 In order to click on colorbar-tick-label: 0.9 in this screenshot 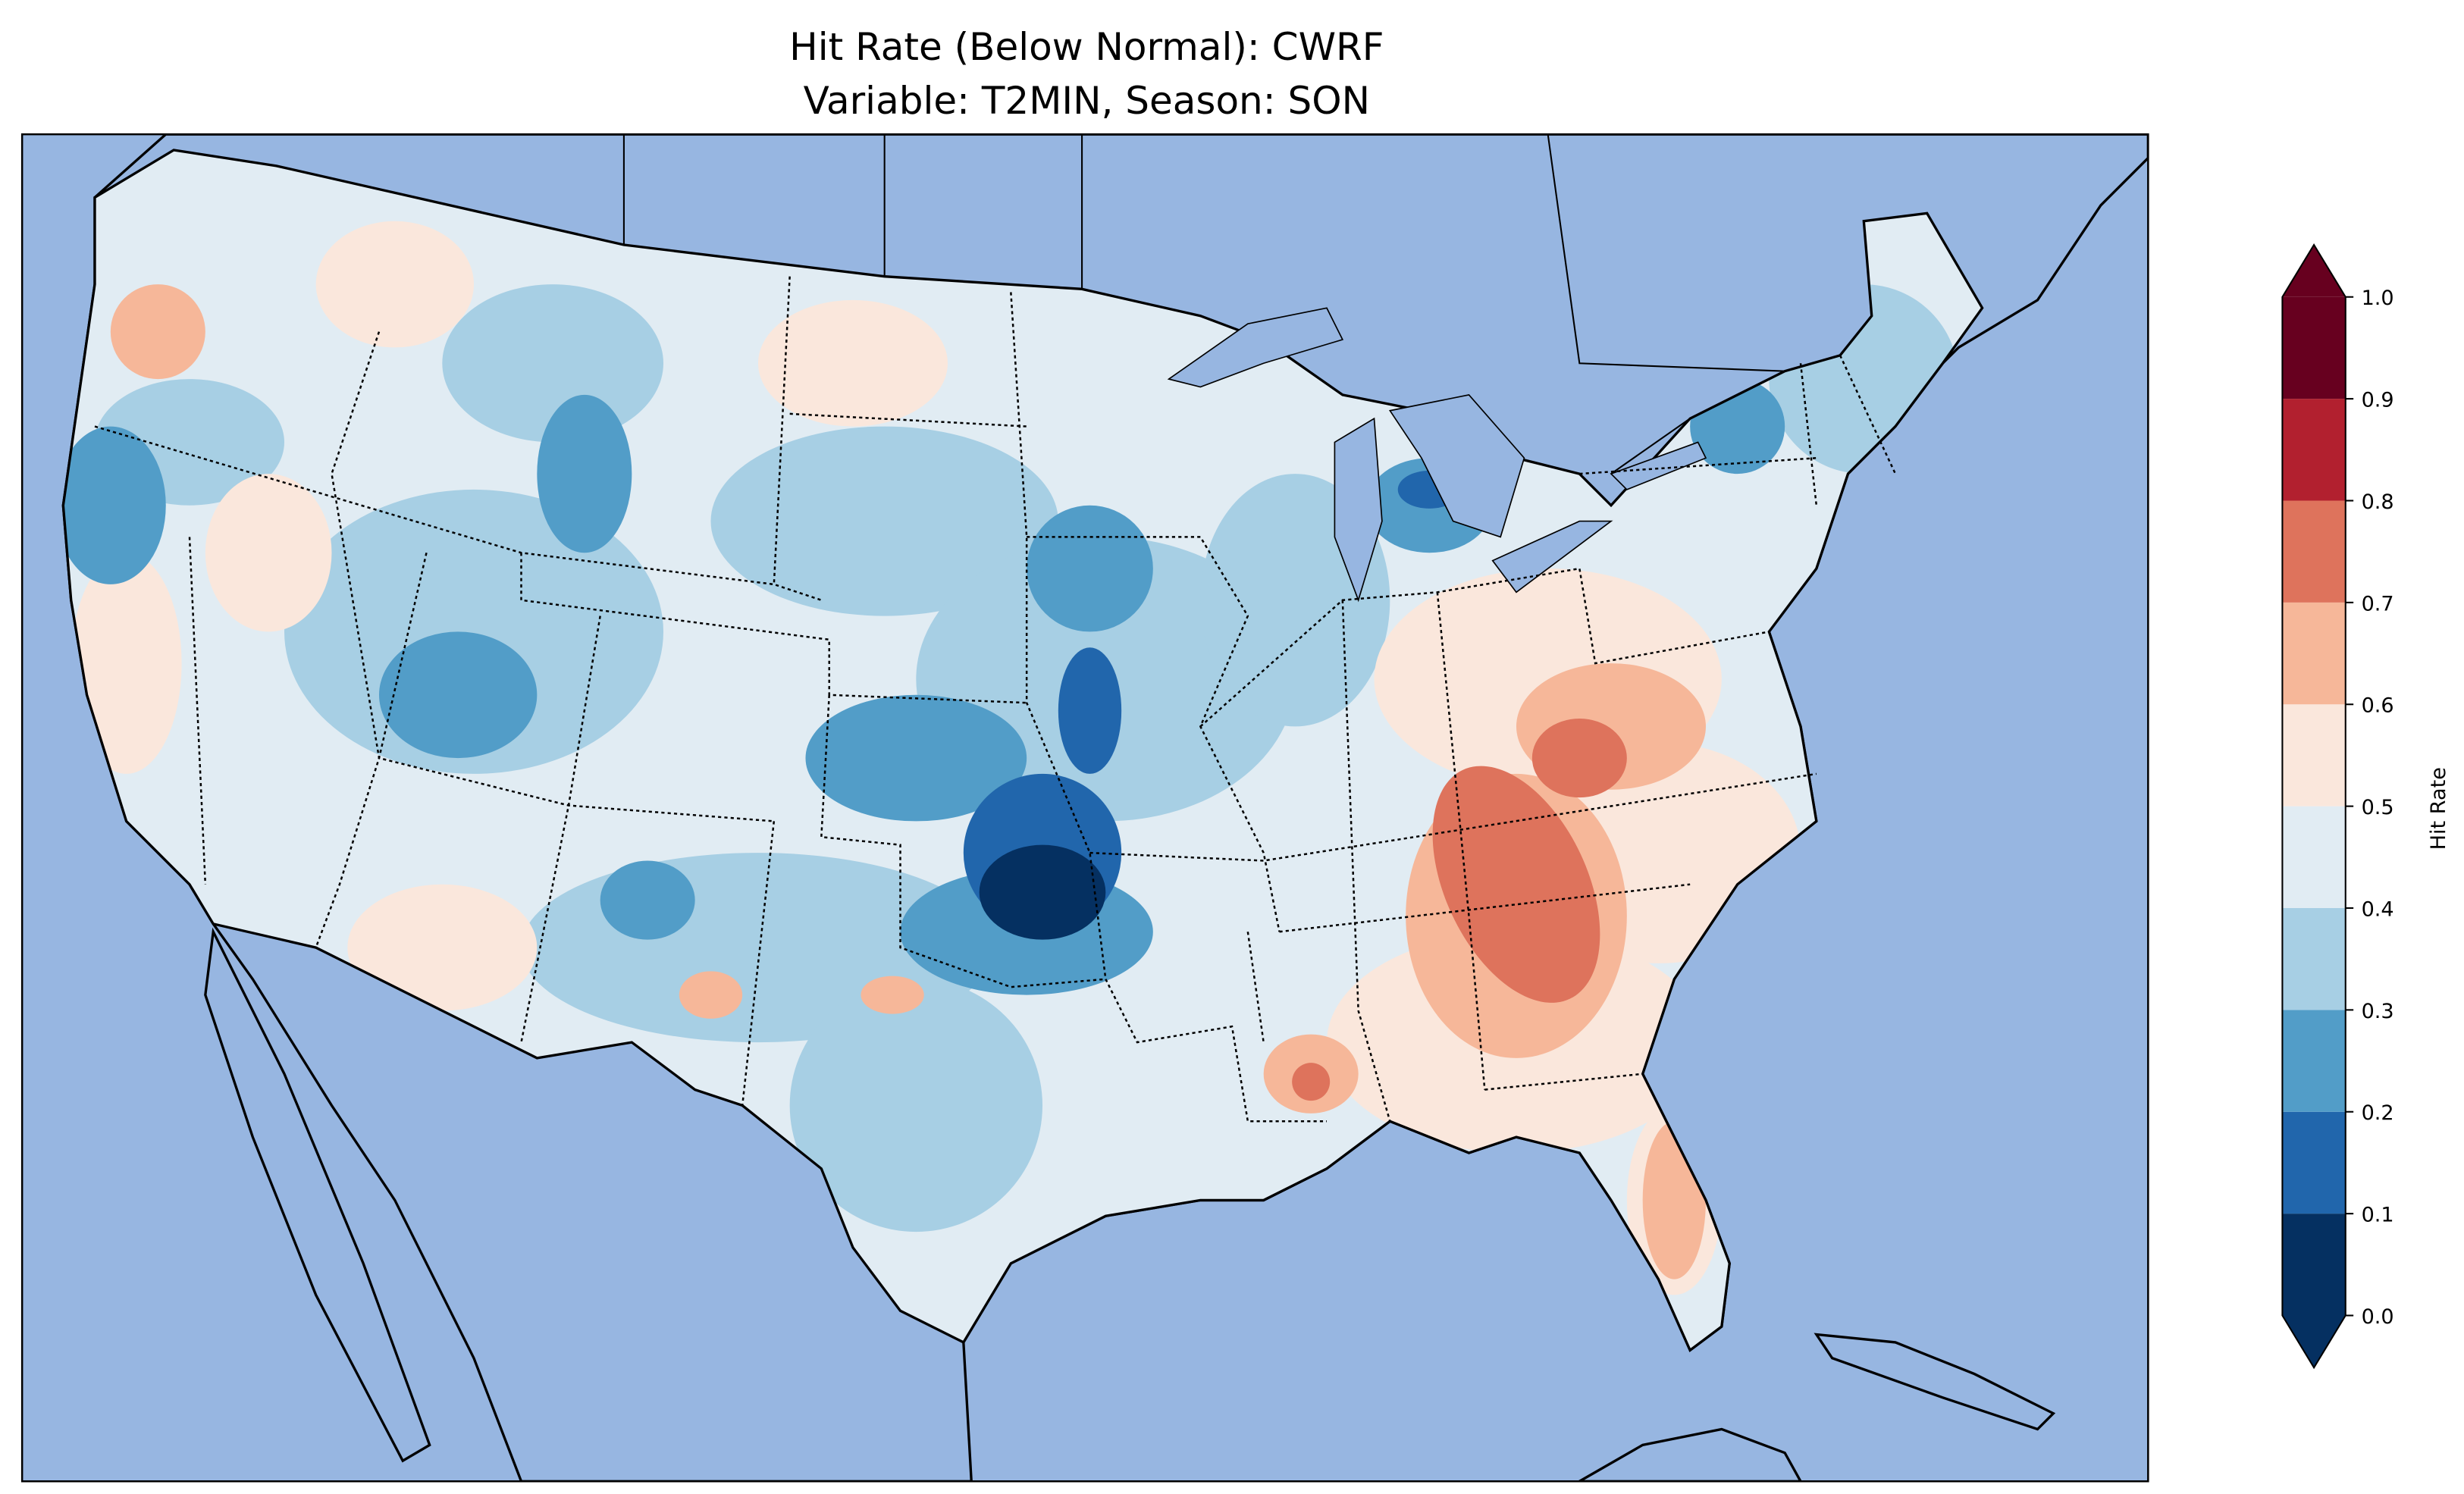, I will do `click(2378, 400)`.